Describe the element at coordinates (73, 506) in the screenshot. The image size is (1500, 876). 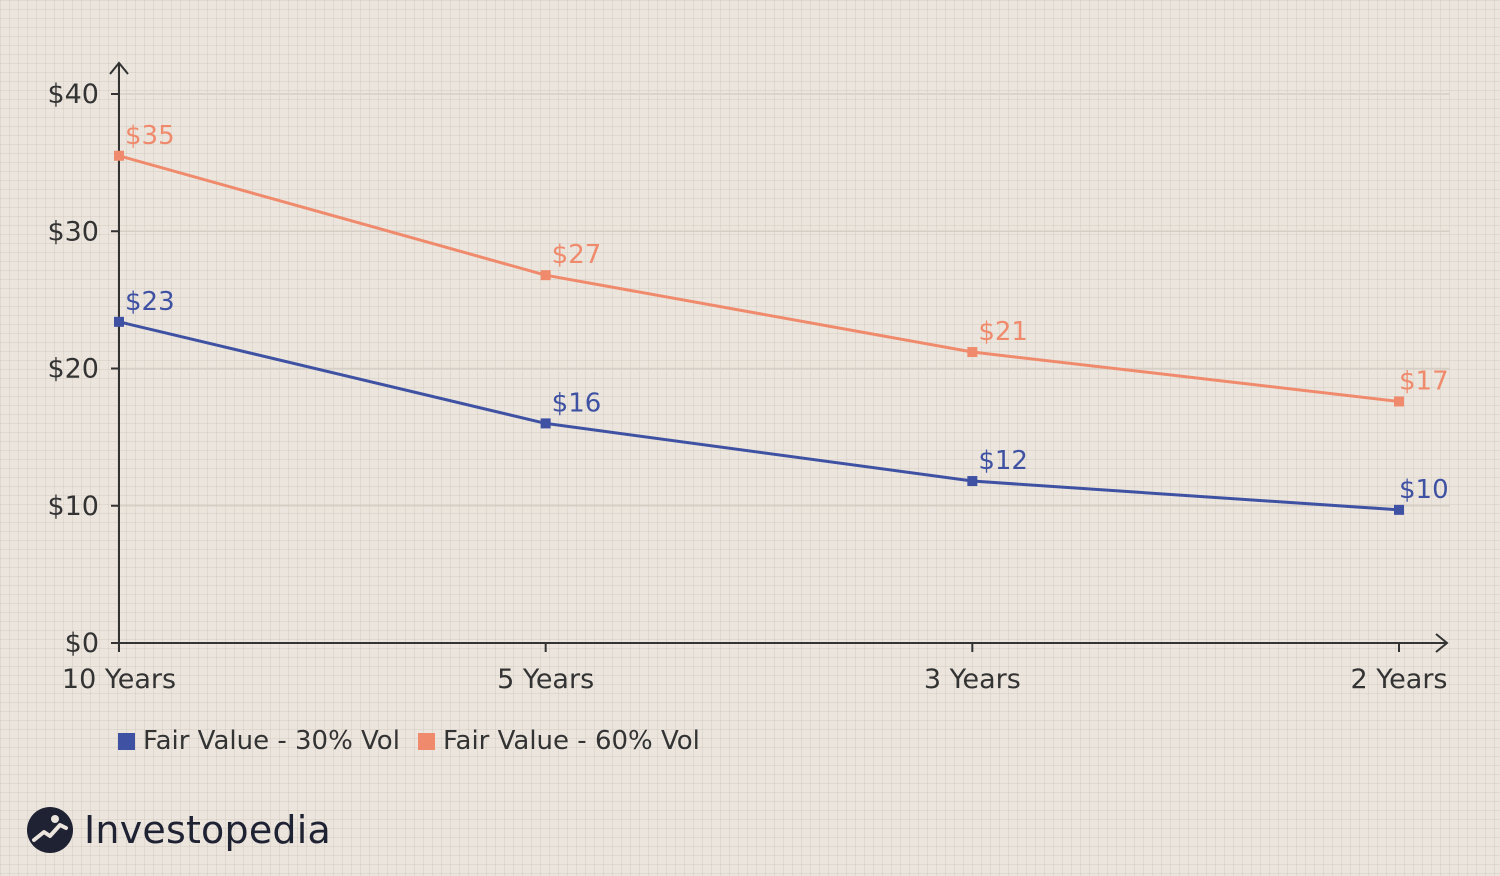
I see `y-tick-label: $10` at that location.